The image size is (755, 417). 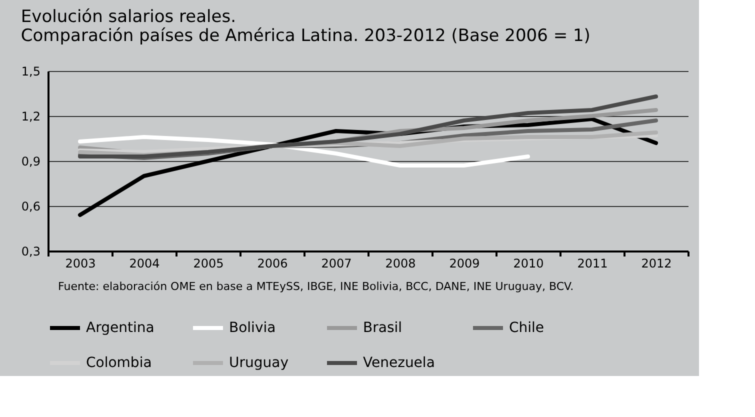 I want to click on x-tick-label: 2012, so click(x=656, y=263).